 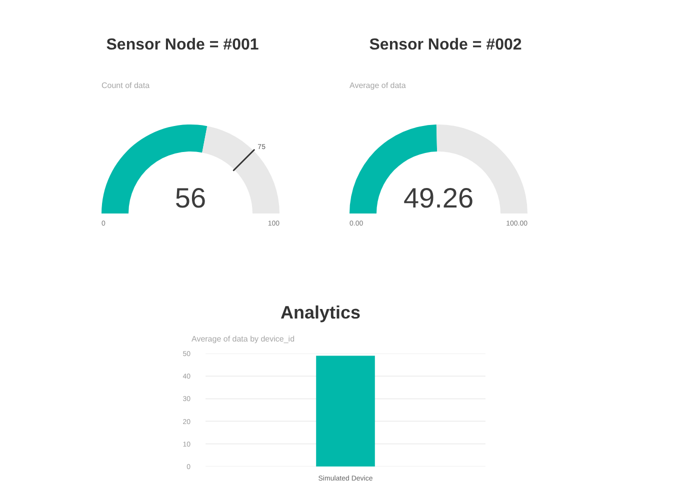 I want to click on chart-title: Analytics, so click(x=320, y=312).